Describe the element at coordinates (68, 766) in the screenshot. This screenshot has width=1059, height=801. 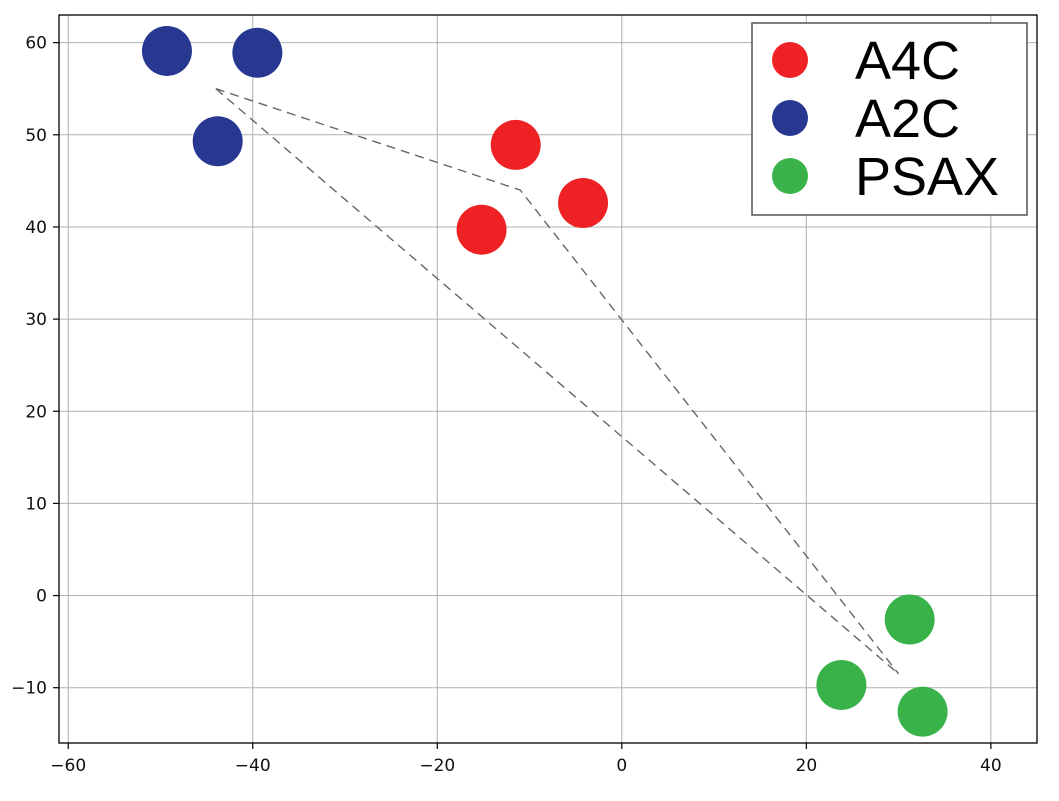
I see `x-tick-label: −60` at that location.